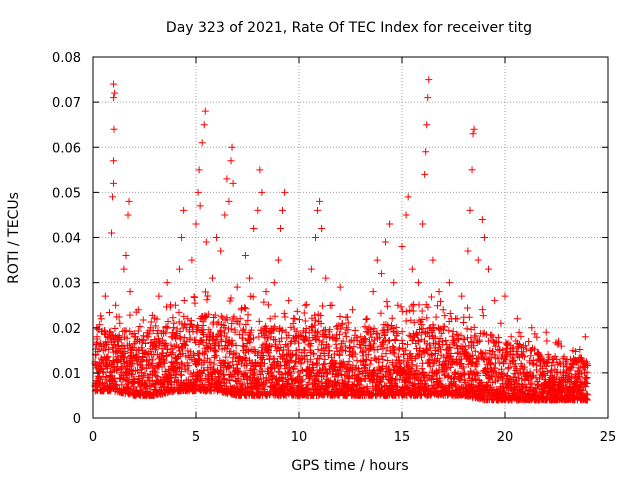  Describe the element at coordinates (77, 419) in the screenshot. I see `y-tick-label: 0` at that location.